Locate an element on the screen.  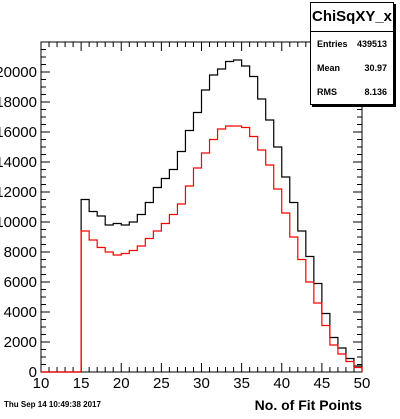
y-tick-label: 4000 is located at coordinates (20, 312).